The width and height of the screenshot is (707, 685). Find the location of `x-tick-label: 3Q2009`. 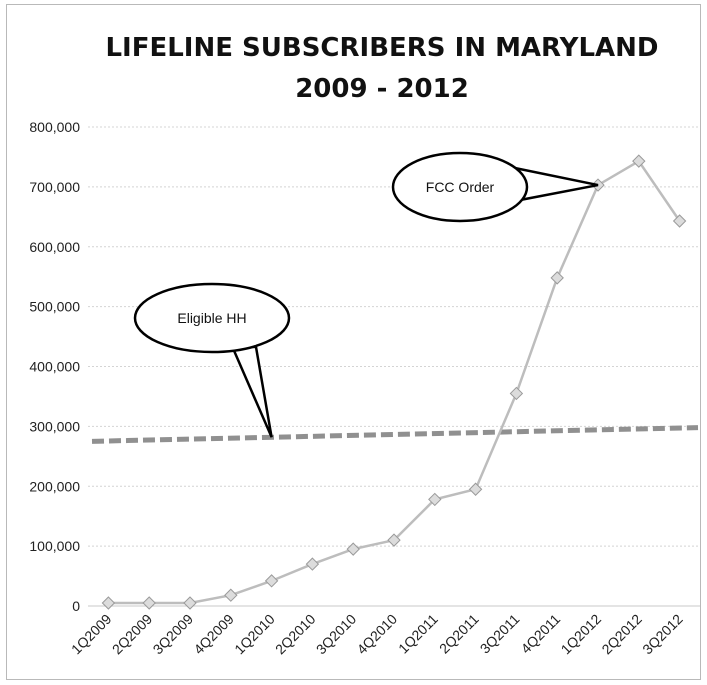

x-tick-label: 3Q2009 is located at coordinates (173, 634).